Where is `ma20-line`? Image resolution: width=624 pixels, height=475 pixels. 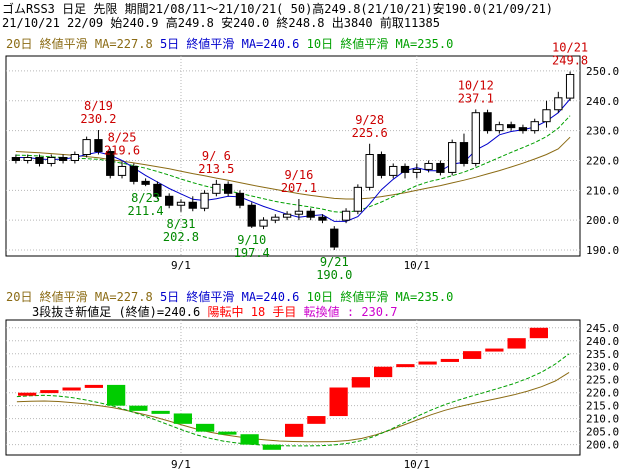 ma20-line is located at coordinates (293, 407).